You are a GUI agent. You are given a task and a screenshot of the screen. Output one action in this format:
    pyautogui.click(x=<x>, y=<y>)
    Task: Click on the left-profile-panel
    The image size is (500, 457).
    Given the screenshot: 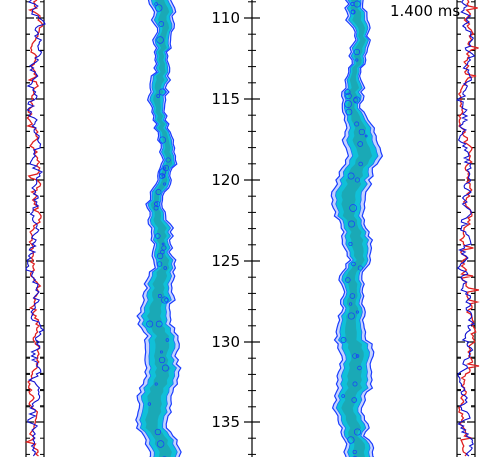 What is the action you would take?
    pyautogui.click(x=35, y=228)
    